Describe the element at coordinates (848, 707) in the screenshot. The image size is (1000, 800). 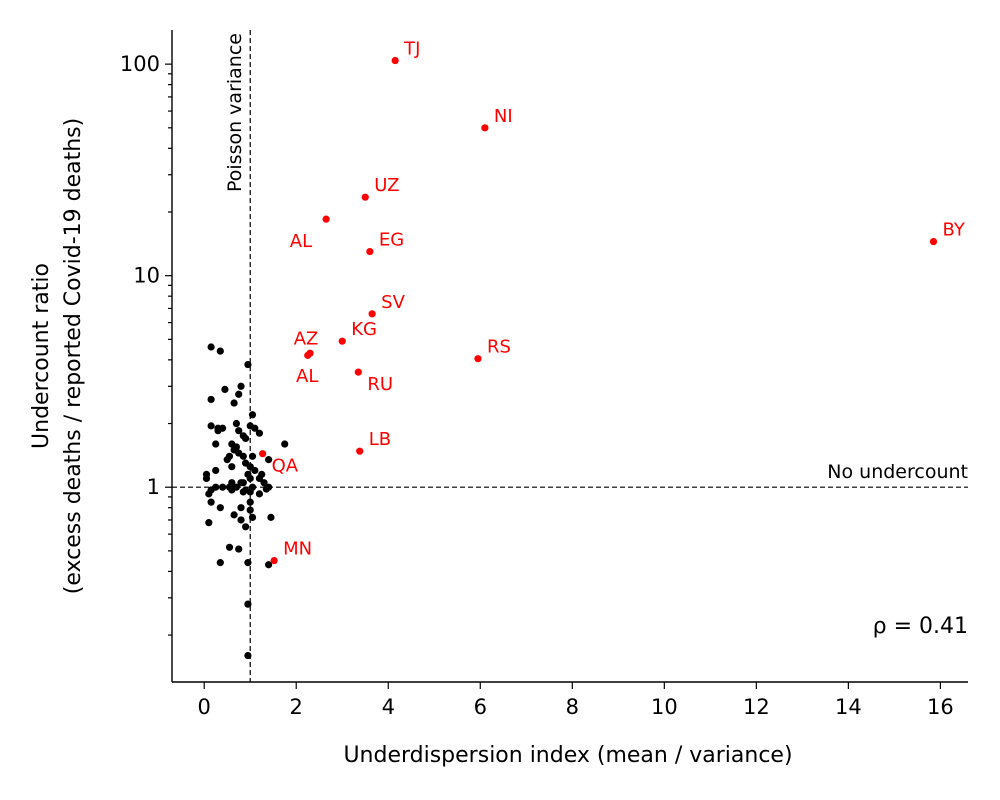
I see `x-tick-label: 14` at that location.